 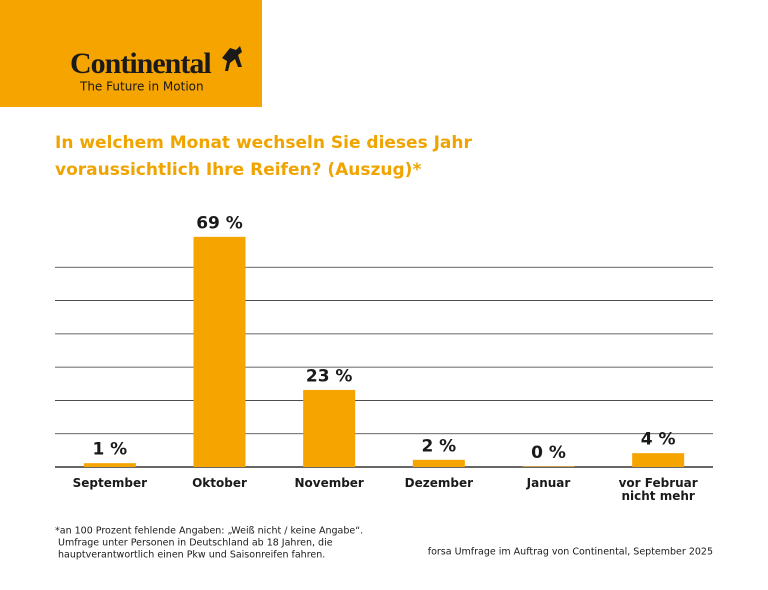 What do you see at coordinates (232, 58) in the screenshot?
I see `logo-horse` at bounding box center [232, 58].